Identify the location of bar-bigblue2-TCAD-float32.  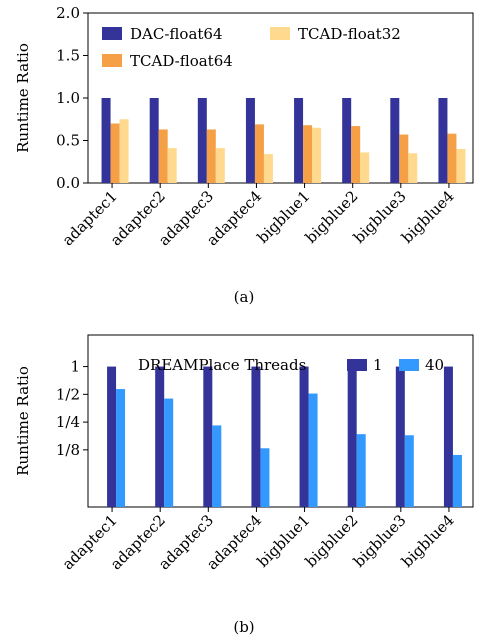
(365, 167).